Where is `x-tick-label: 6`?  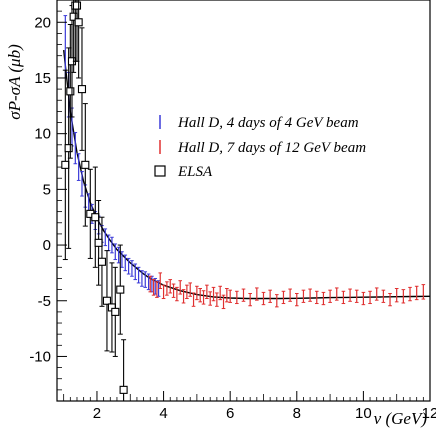 x-tick-label: 6 is located at coordinates (230, 413).